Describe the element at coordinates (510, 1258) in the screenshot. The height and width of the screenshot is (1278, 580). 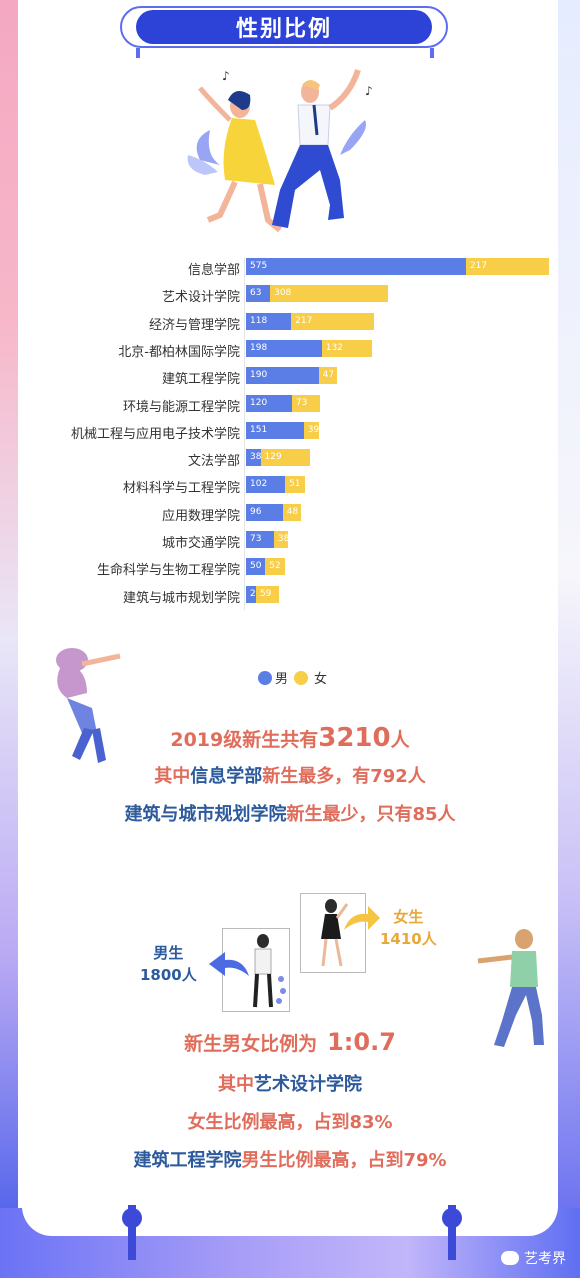
I see `wechat-icon` at that location.